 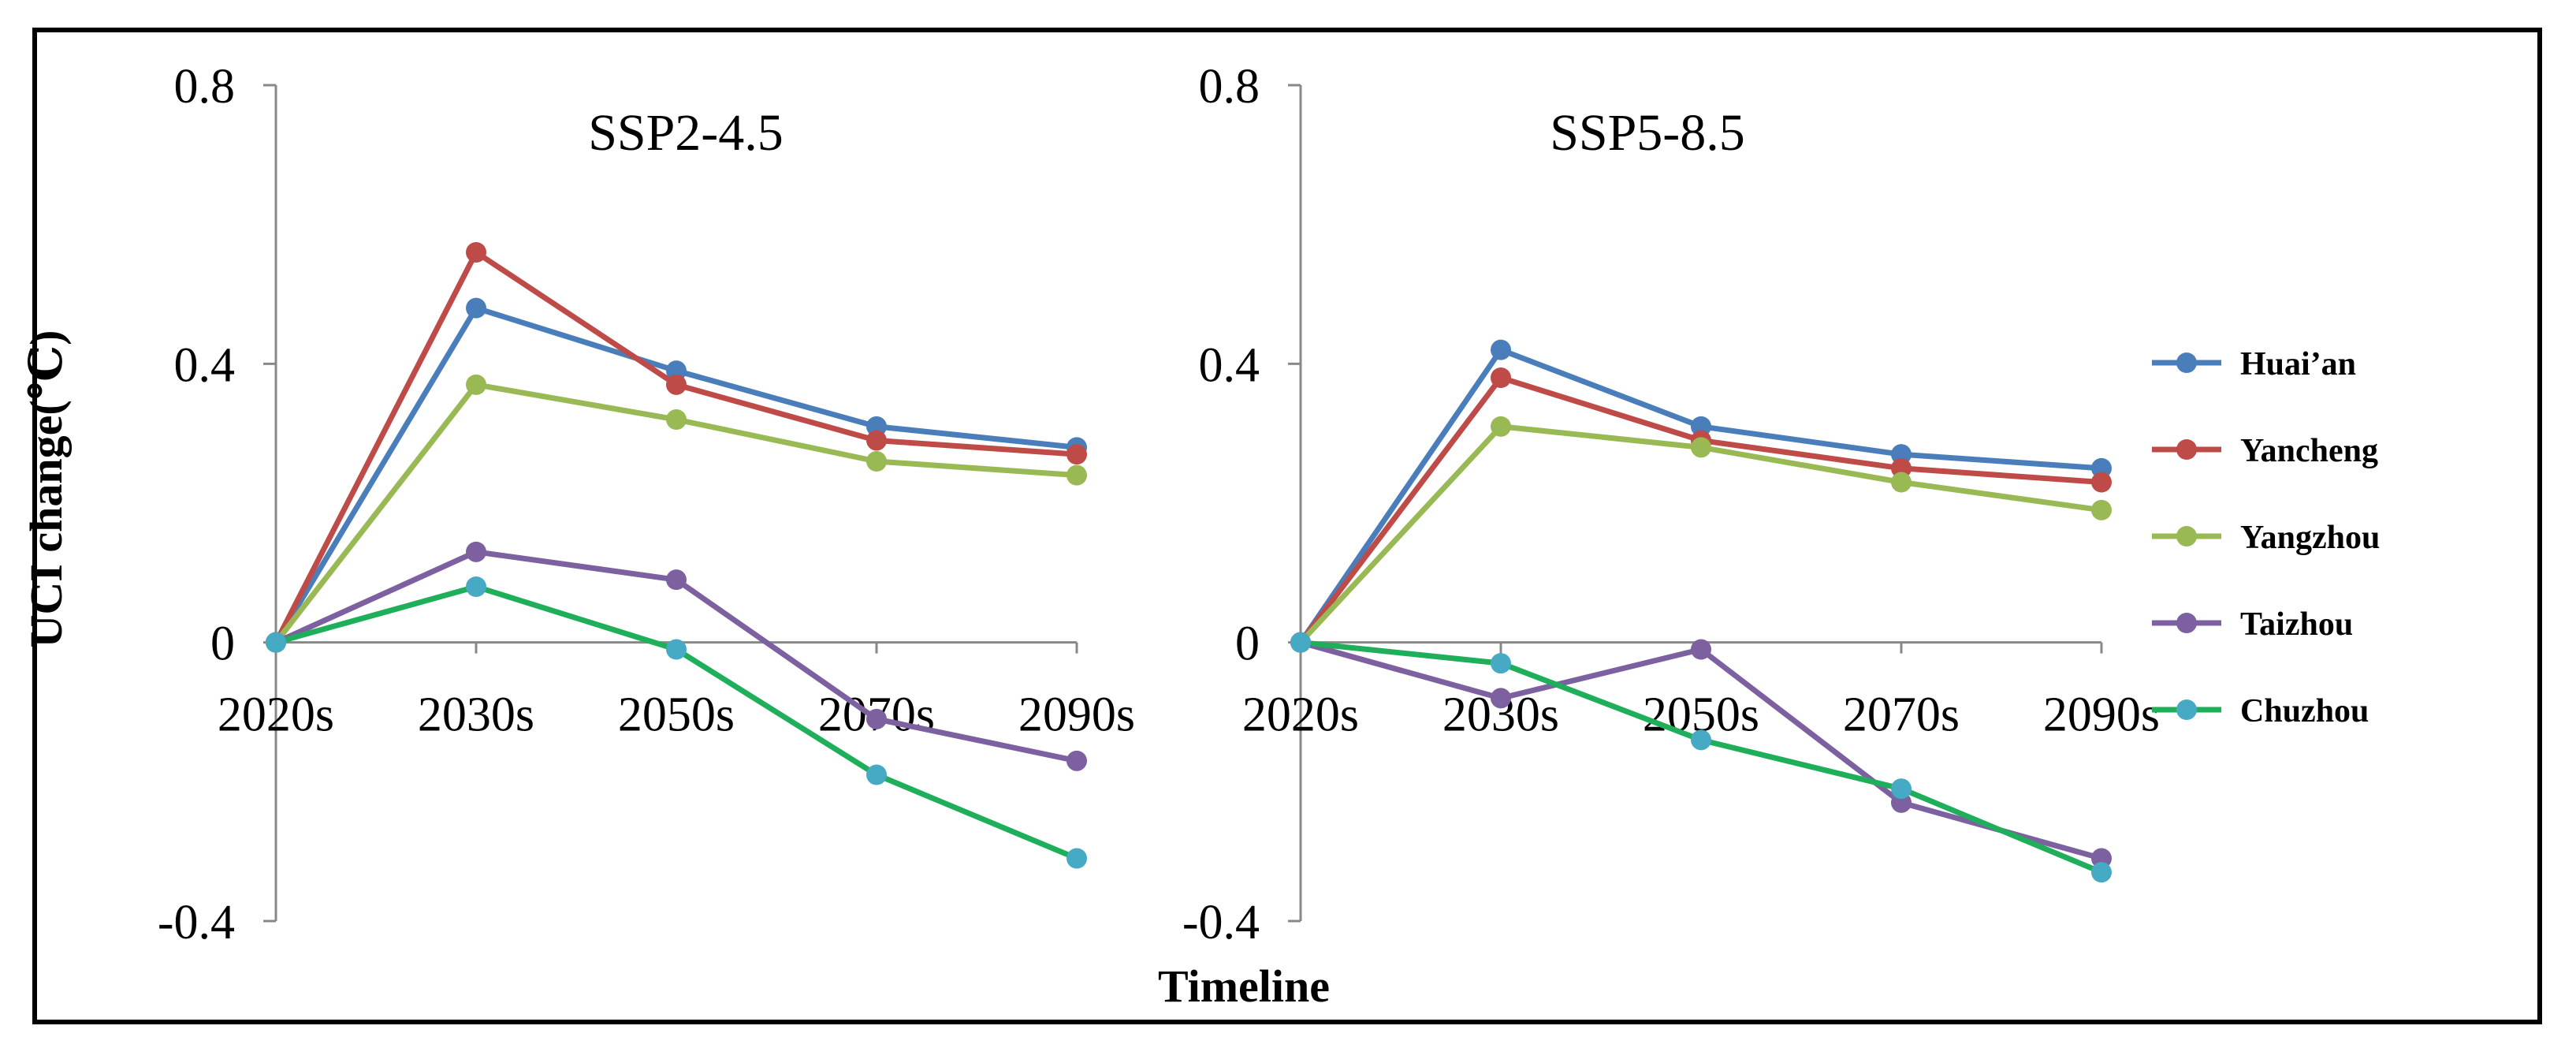 I want to click on x-axis-label: Timeline, so click(x=1244, y=986).